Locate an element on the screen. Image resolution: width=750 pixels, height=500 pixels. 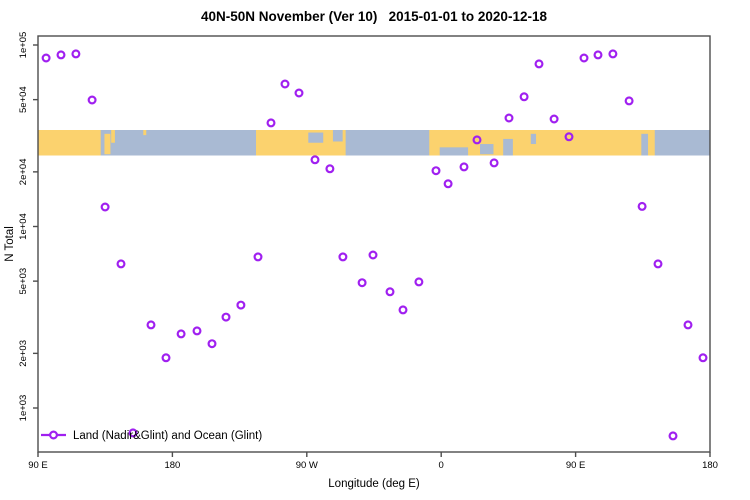
x-tick-label: 0 is located at coordinates (441, 465).